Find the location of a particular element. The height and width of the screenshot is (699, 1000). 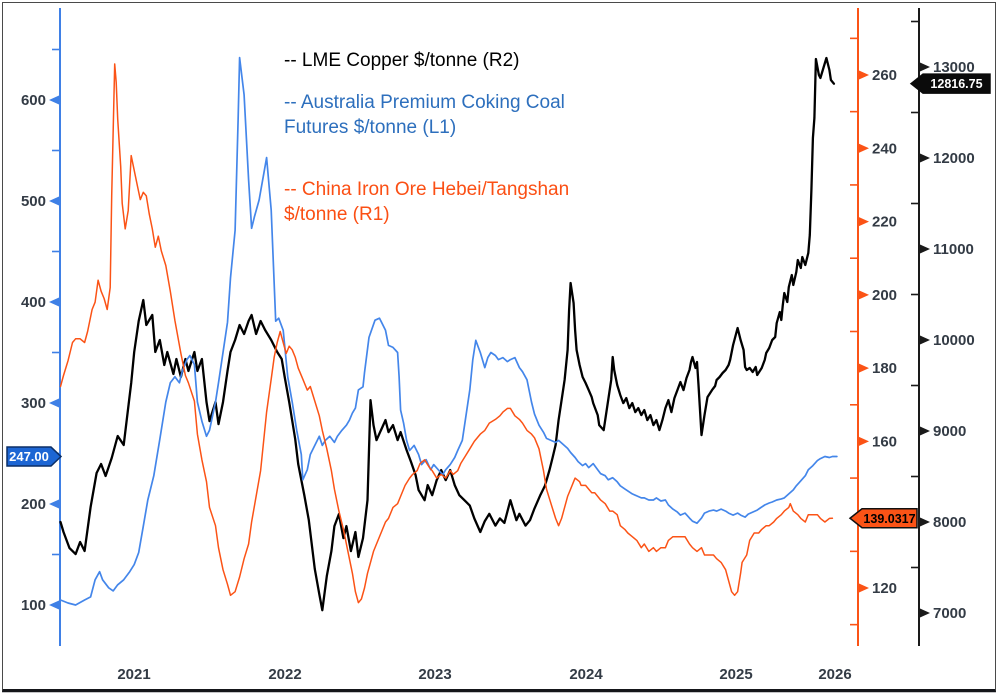

copper-last-value-badge-text: 12816.75 is located at coordinates (956, 84).